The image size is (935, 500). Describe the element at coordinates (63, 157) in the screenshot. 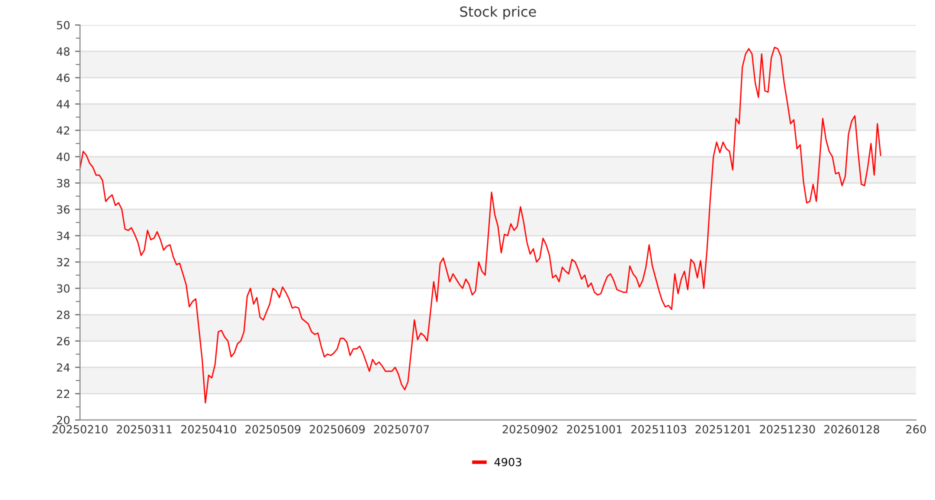

I see `y-tick-label: 40` at that location.